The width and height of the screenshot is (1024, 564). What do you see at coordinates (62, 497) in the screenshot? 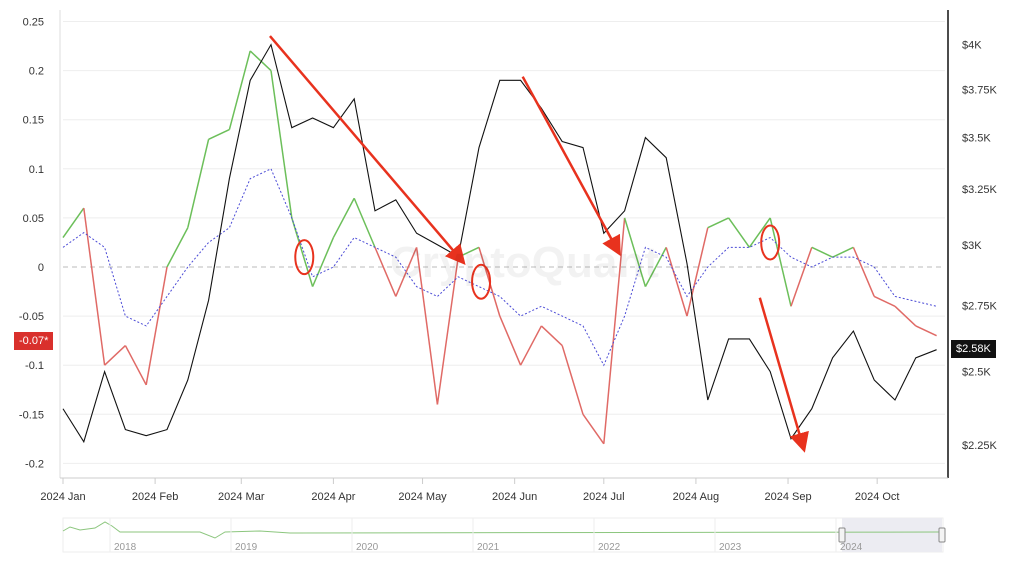
I see `x-tick-label: 2024 Jan` at bounding box center [62, 497].